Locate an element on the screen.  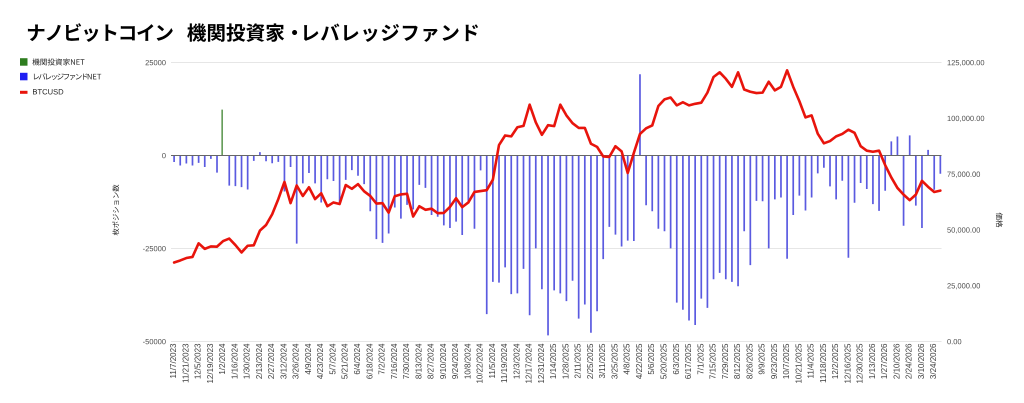
svg-text: 8/12/2025 is located at coordinates (737, 361).